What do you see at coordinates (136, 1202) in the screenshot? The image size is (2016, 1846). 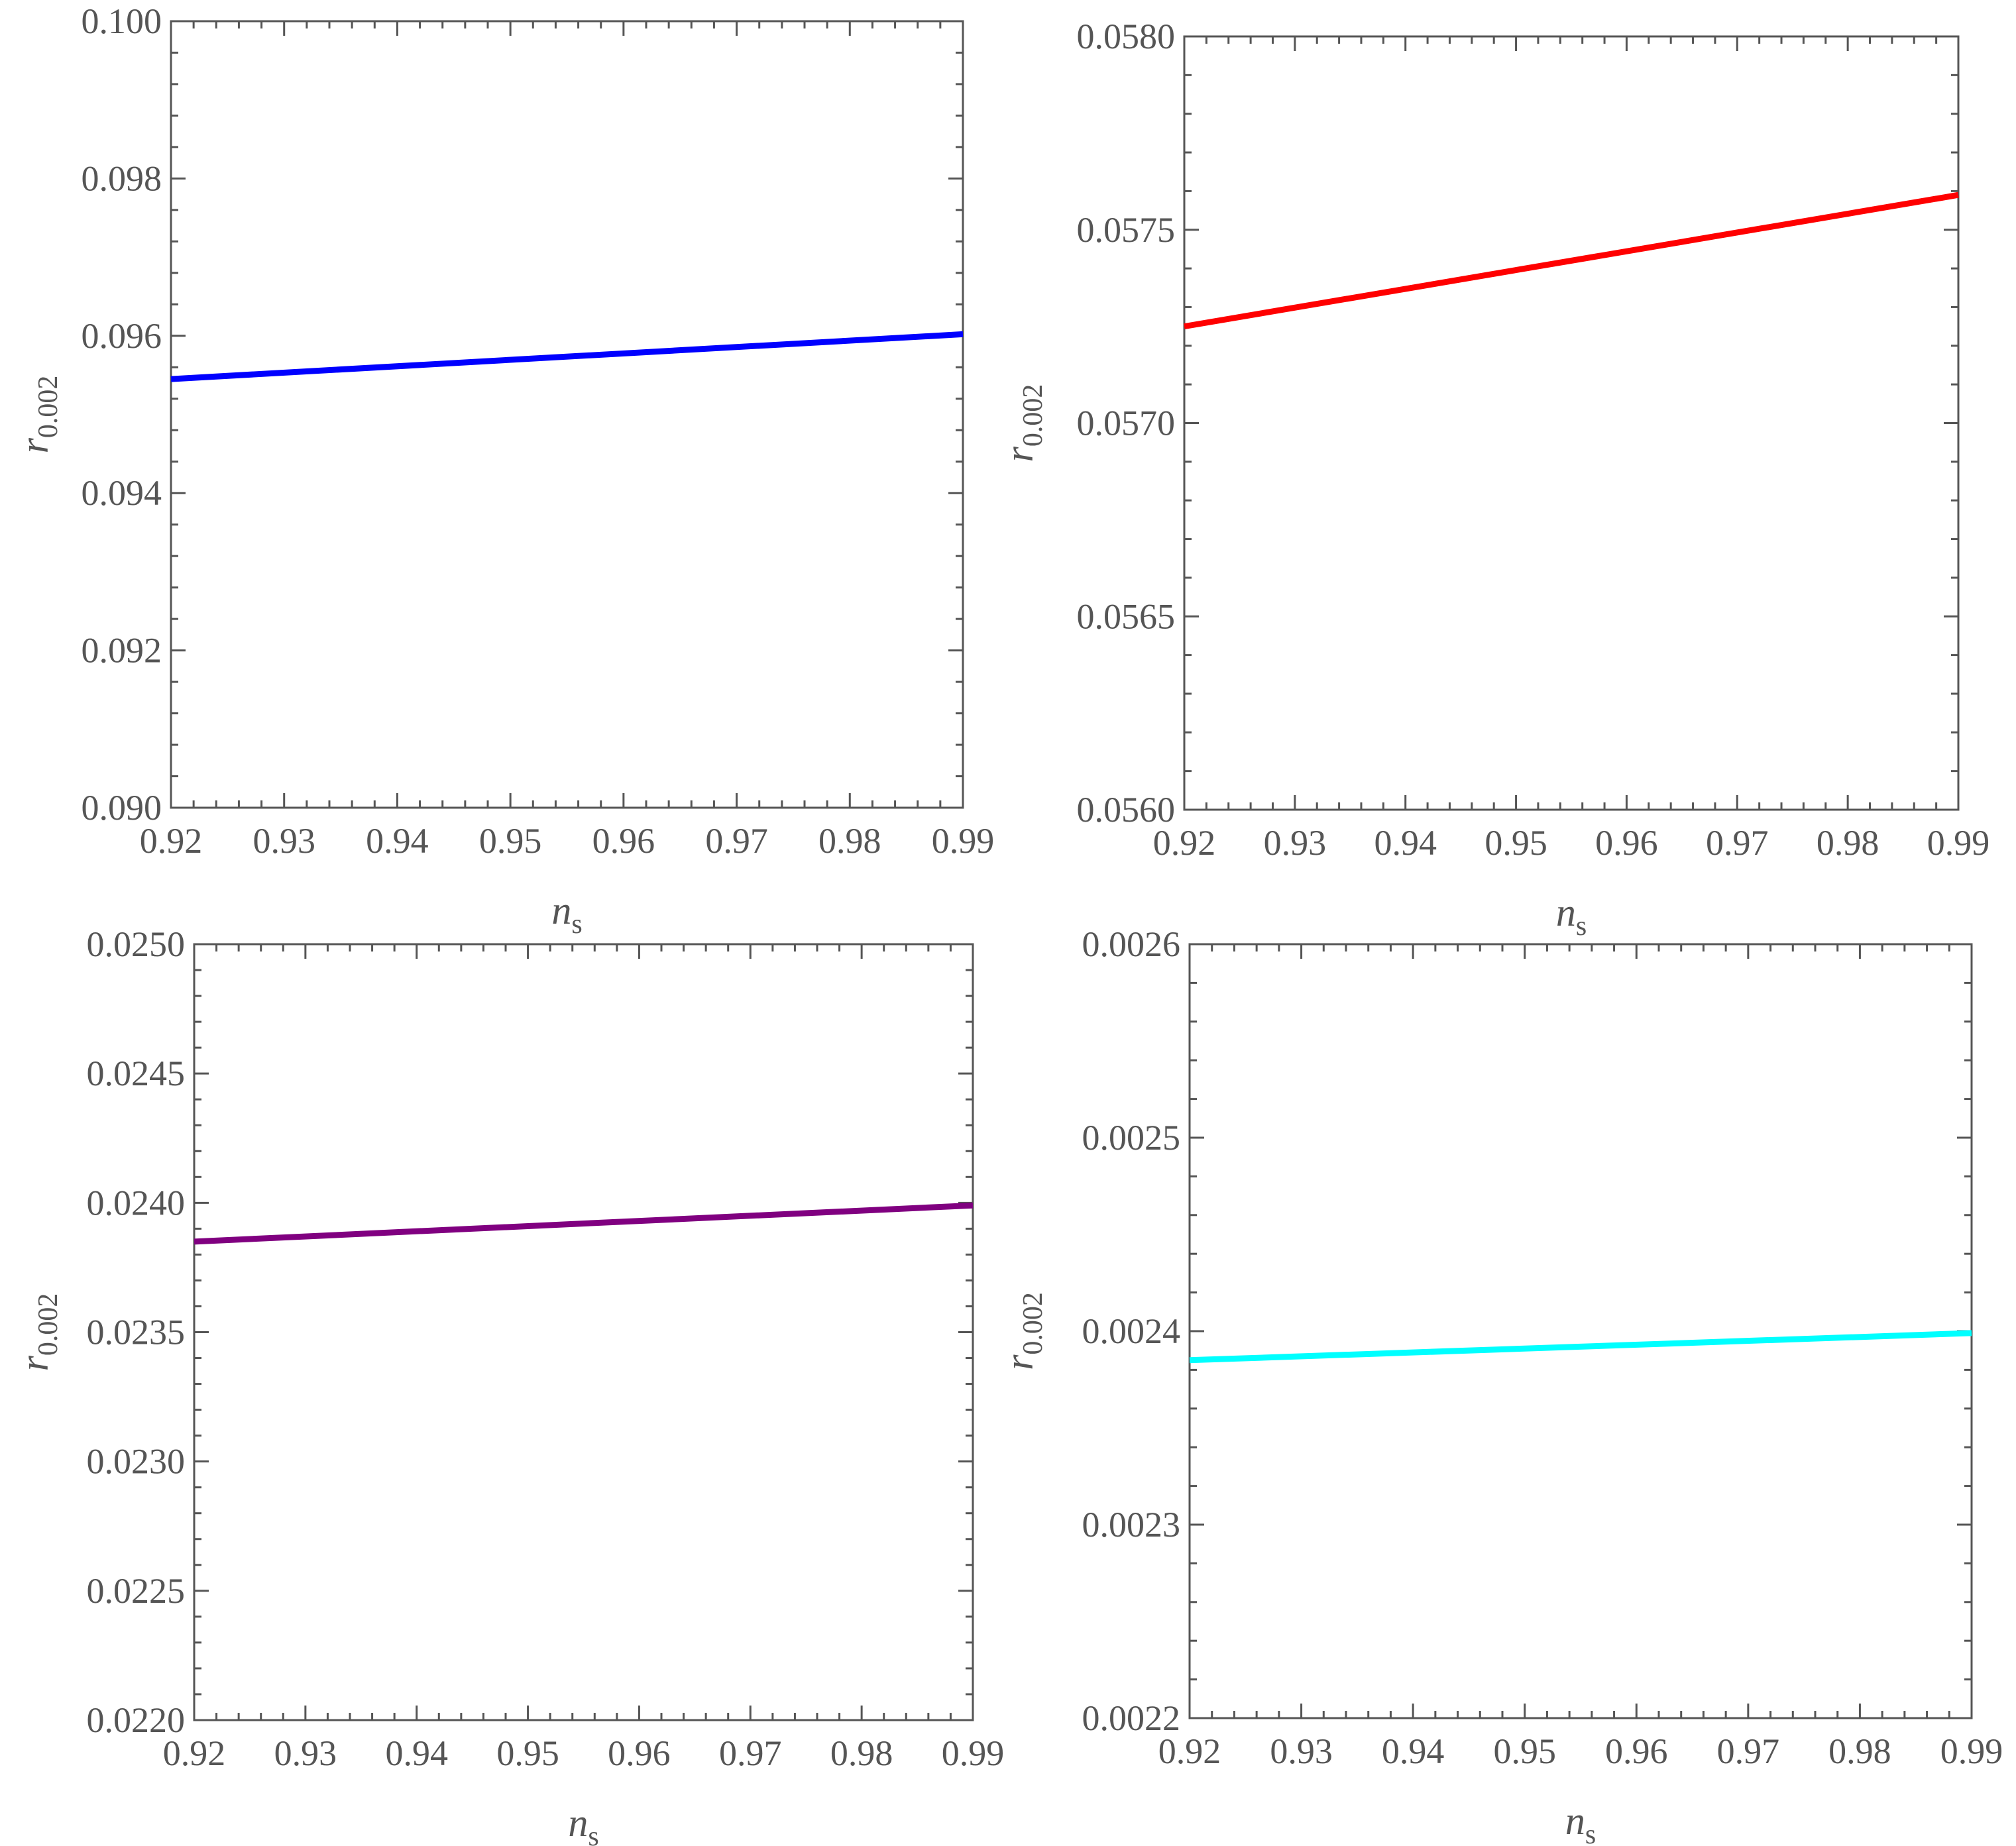 I see `y-tick-label: 0.0240` at bounding box center [136, 1202].